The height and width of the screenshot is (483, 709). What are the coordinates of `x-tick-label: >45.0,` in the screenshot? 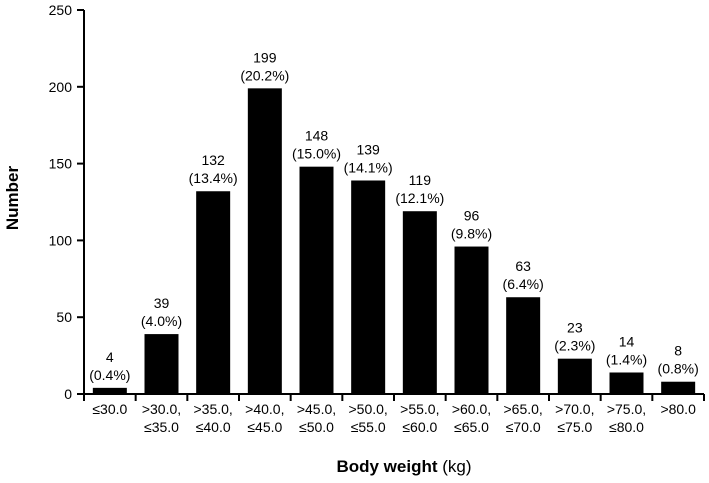 It's located at (316, 409).